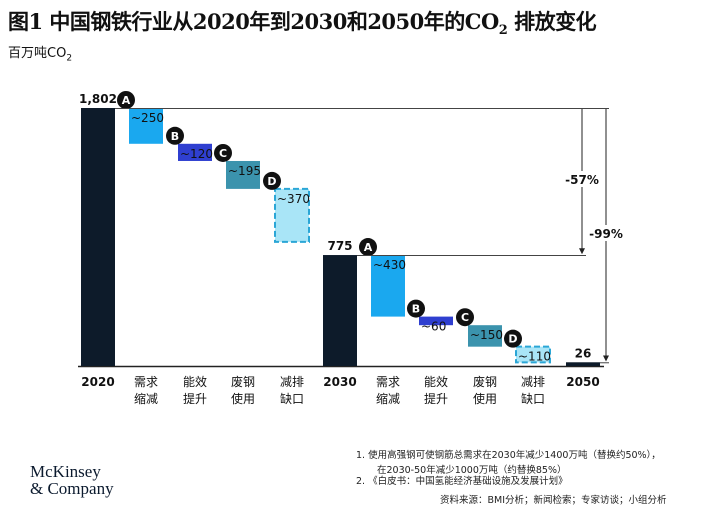  I want to click on bar-total-value-2030: 775, so click(339, 246).